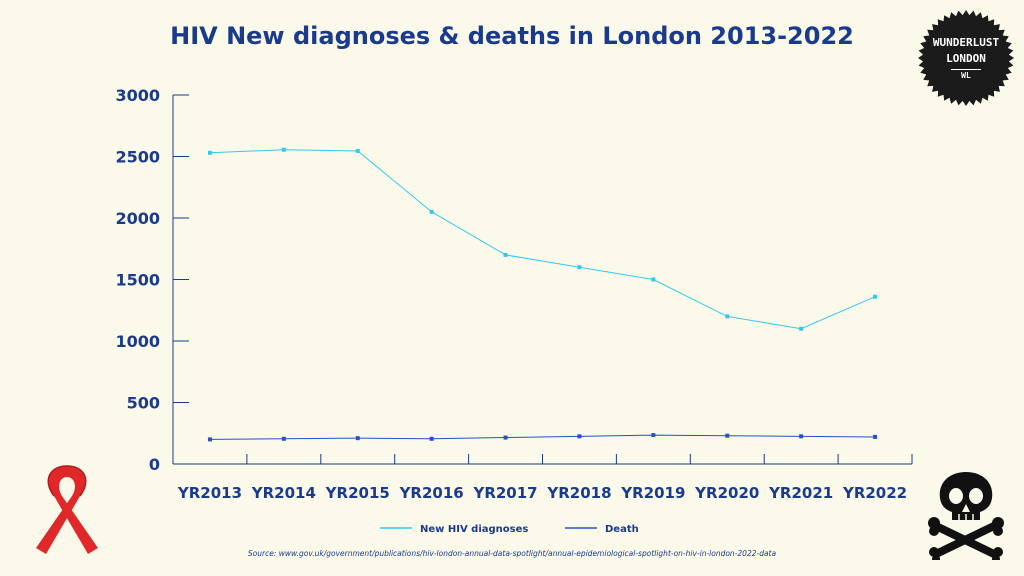 The width and height of the screenshot is (1024, 576). I want to click on x-tick-label: YR2022, so click(874, 493).